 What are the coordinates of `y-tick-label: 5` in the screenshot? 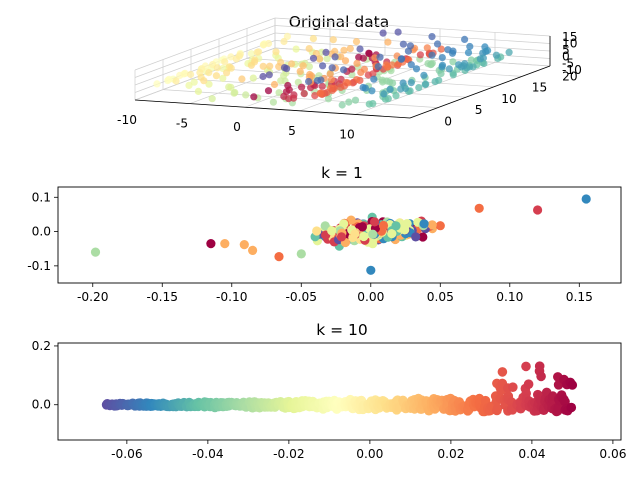 It's located at (479, 110).